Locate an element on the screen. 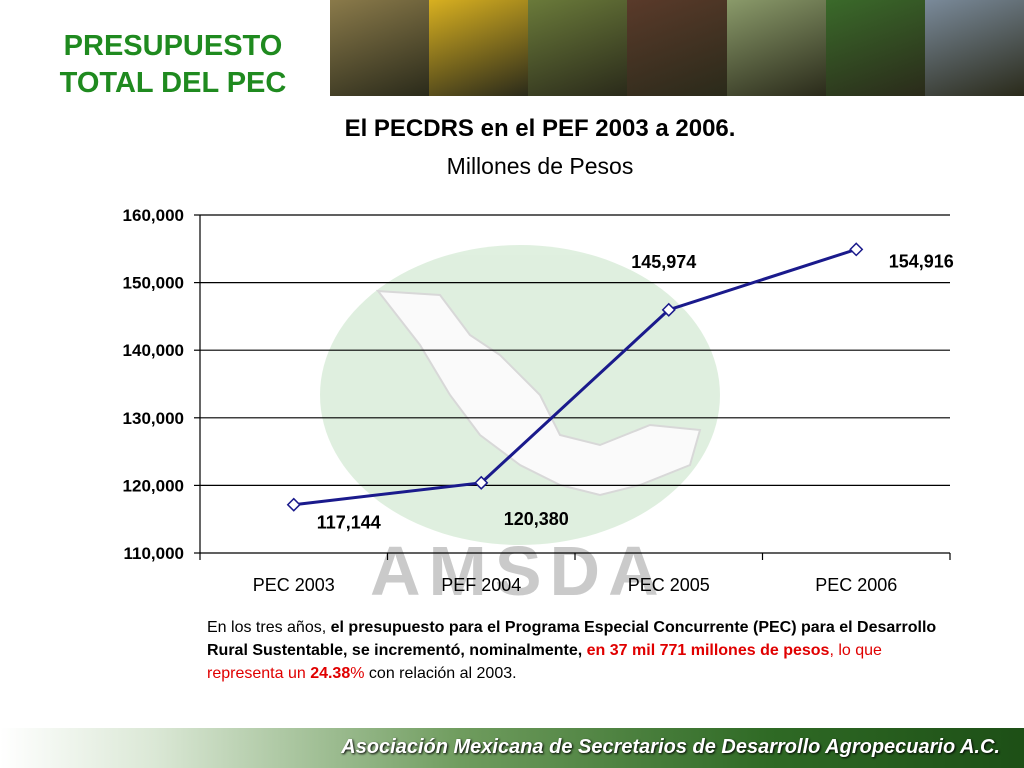 Image resolution: width=1024 pixels, height=768 pixels. y-tick-label: 130,000 is located at coordinates (153, 418).